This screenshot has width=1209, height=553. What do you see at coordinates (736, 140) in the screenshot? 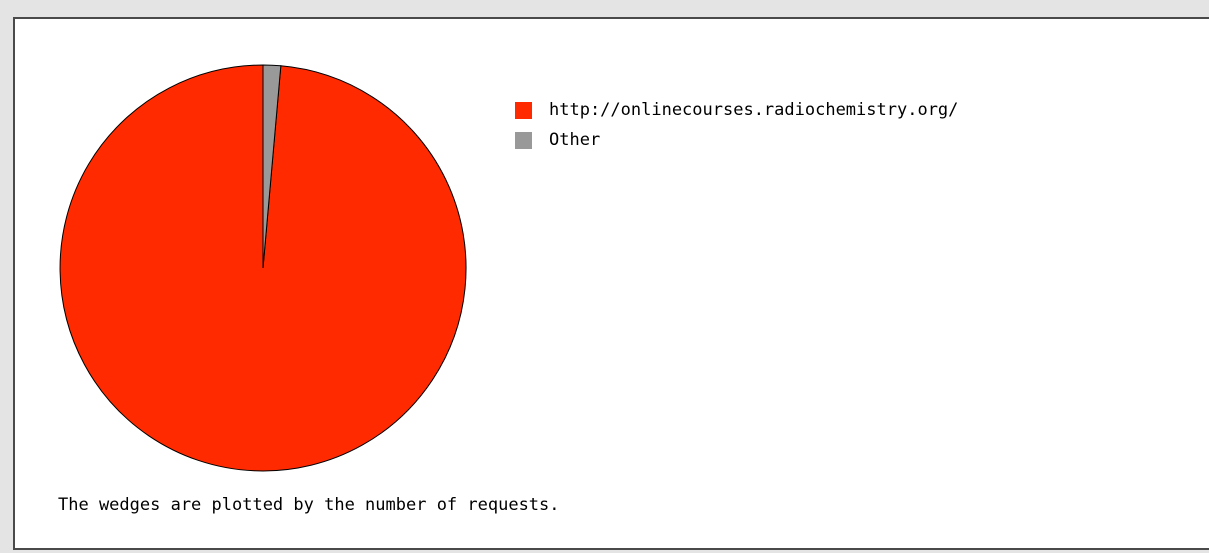
I see `legend-item: Other` at bounding box center [736, 140].